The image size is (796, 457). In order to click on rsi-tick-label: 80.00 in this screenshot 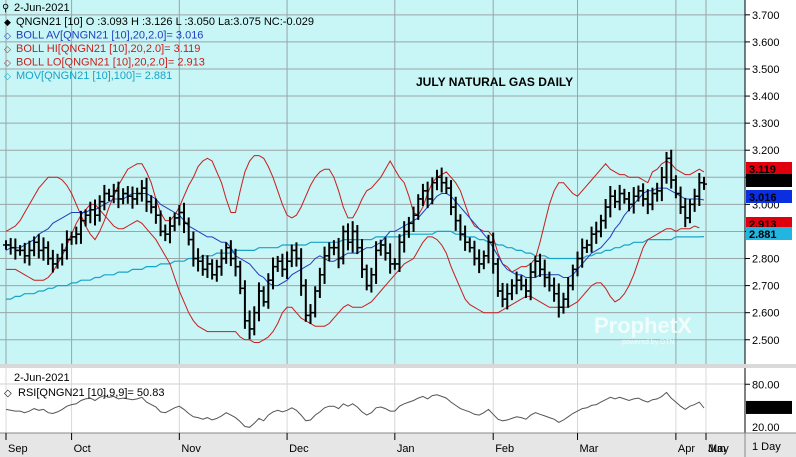, I will do `click(766, 385)`.